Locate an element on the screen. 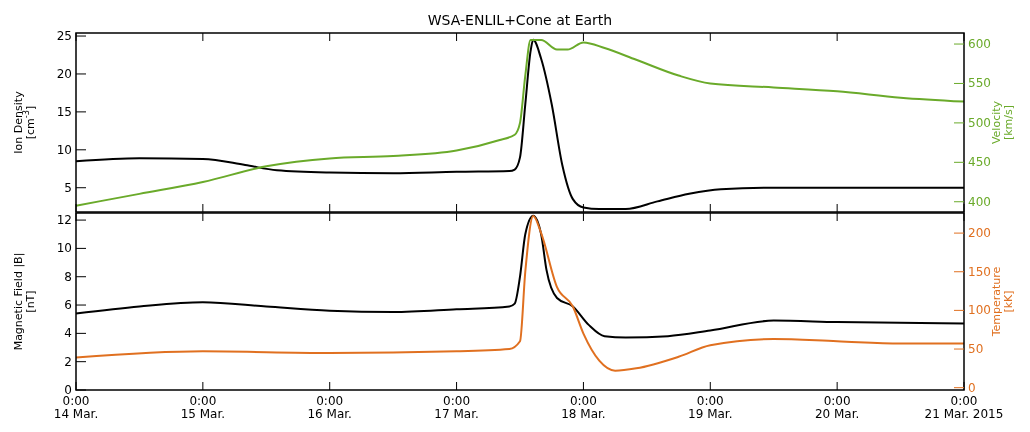 The width and height of the screenshot is (1030, 432). x-tick-label: 0:00 19 Mar. is located at coordinates (710, 407).